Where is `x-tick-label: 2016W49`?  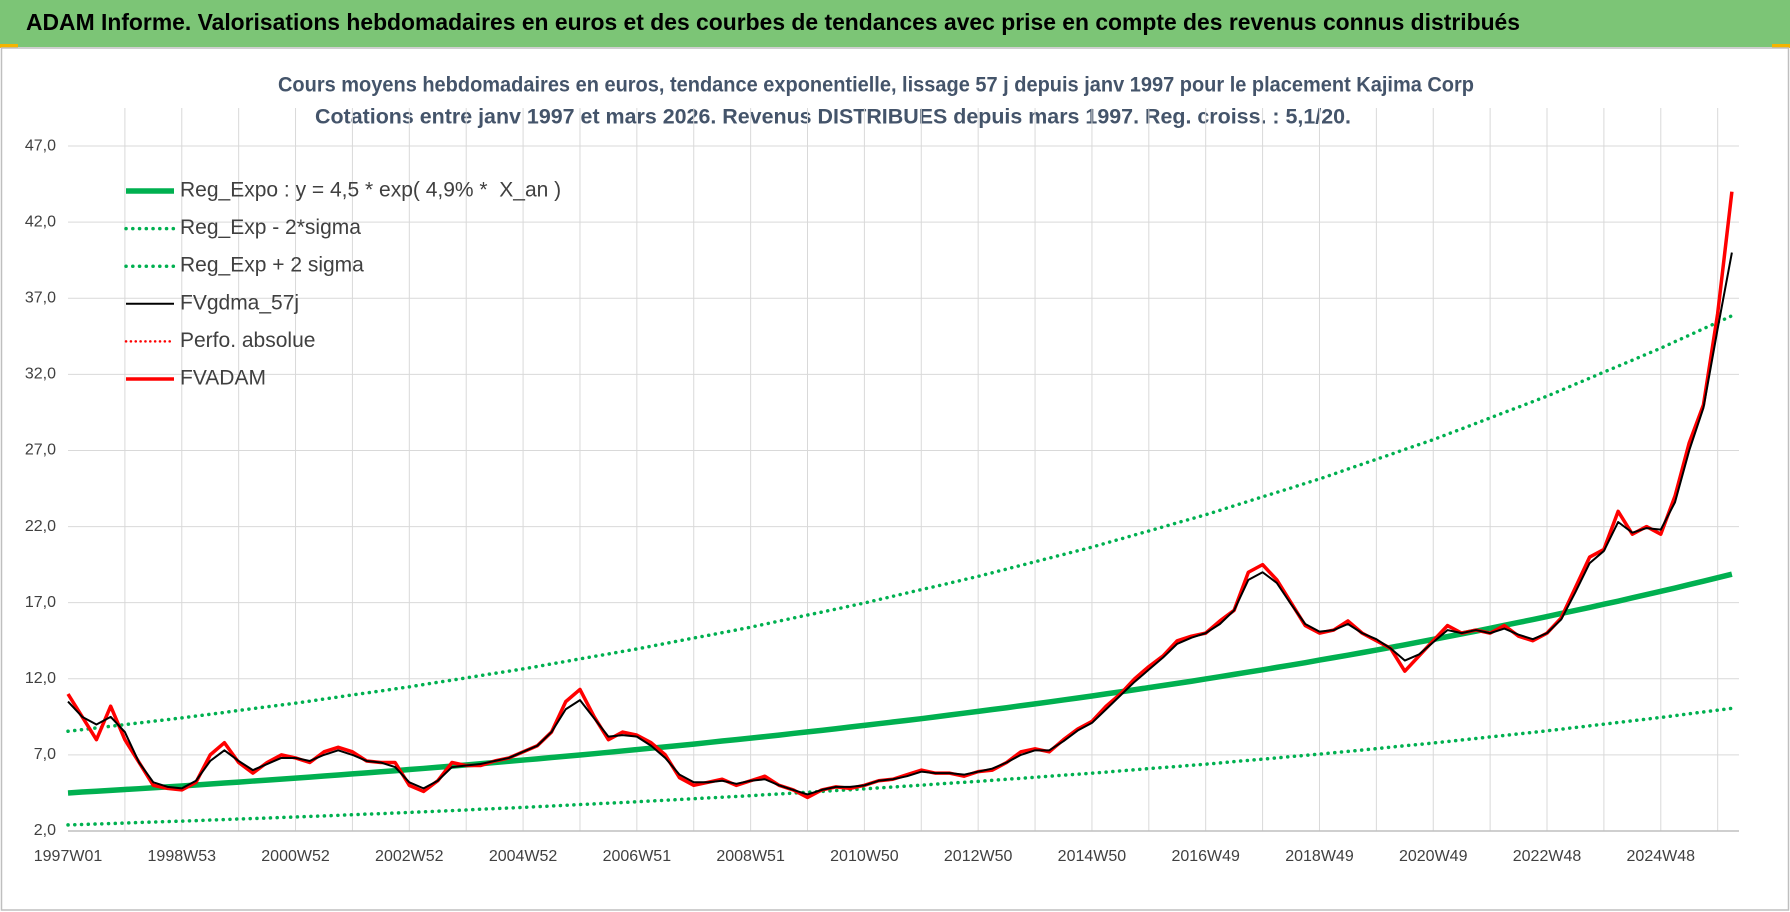
x-tick-label: 2016W49 is located at coordinates (1205, 856).